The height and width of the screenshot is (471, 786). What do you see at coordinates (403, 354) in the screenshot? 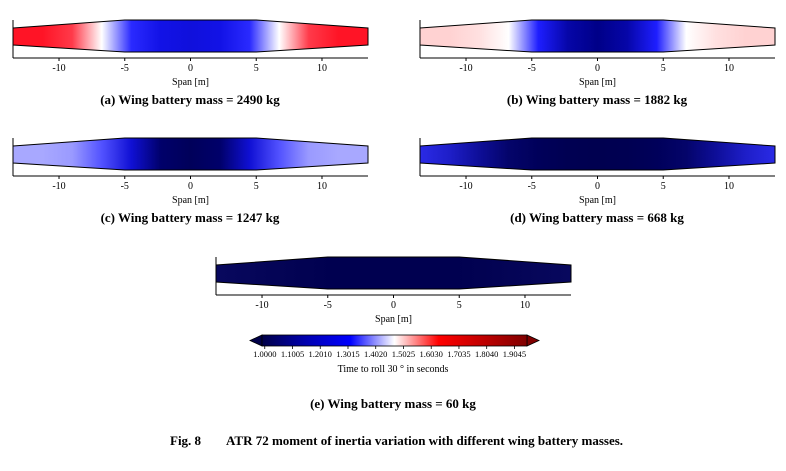
I see `colorbar-tick-label: 1.5025` at bounding box center [403, 354].